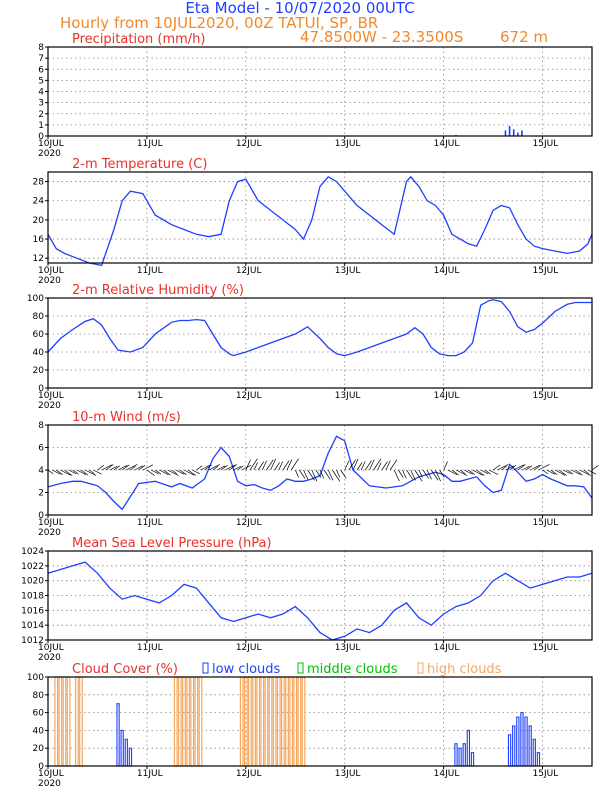  Describe the element at coordinates (39, 202) in the screenshot. I see `y-tick-label: 24` at that location.